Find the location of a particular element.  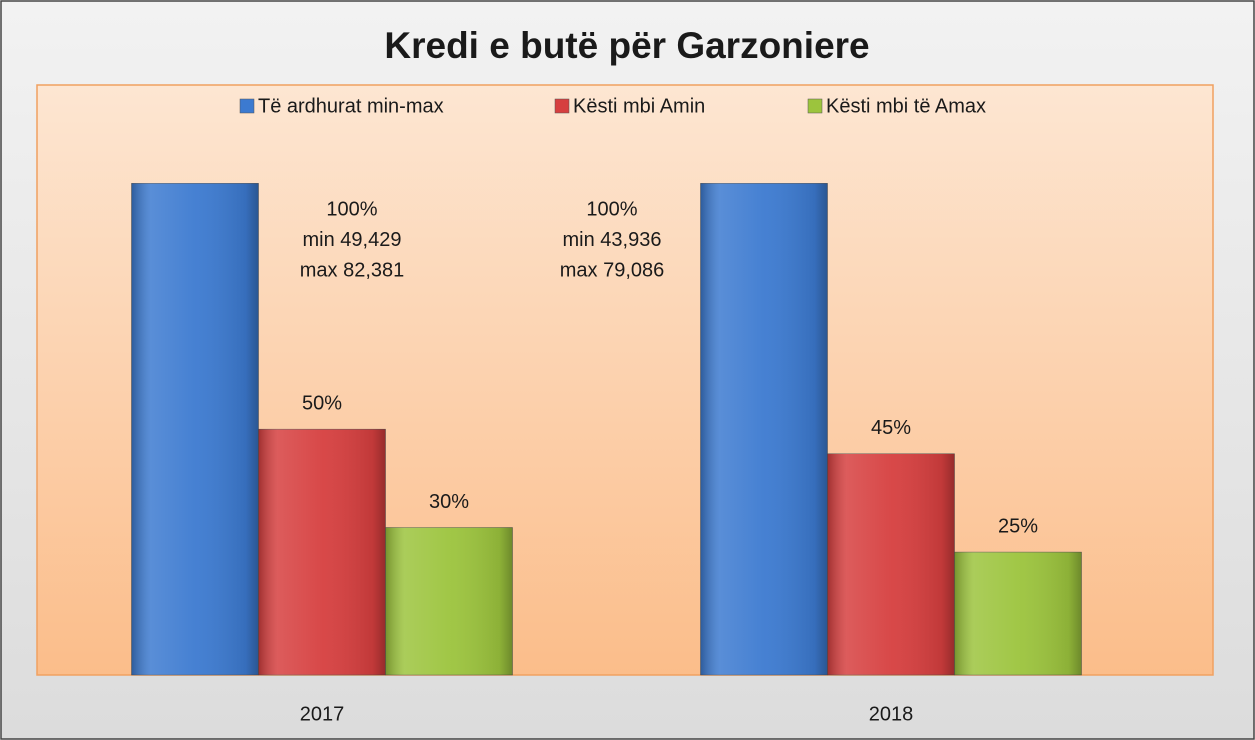

legend-label: Kësti mbi Amin is located at coordinates (639, 106).